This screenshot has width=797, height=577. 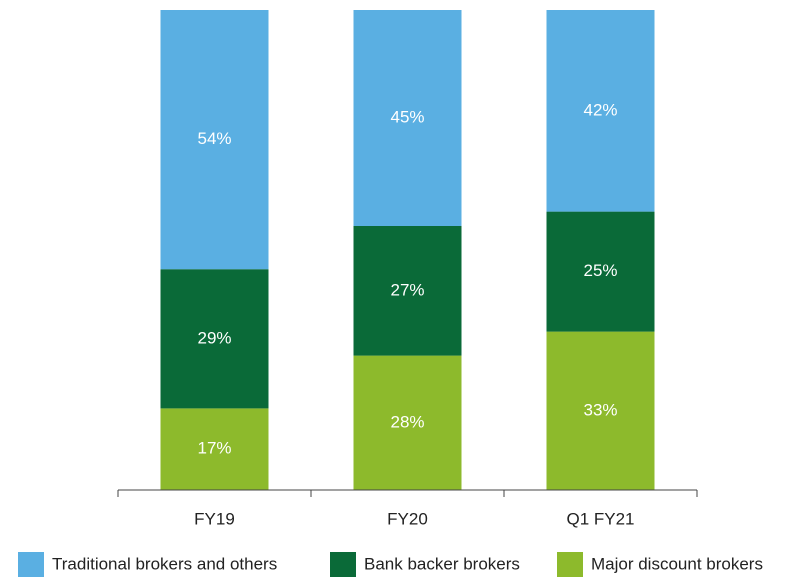 What do you see at coordinates (677, 563) in the screenshot?
I see `legend-label: Major discount brokers` at bounding box center [677, 563].